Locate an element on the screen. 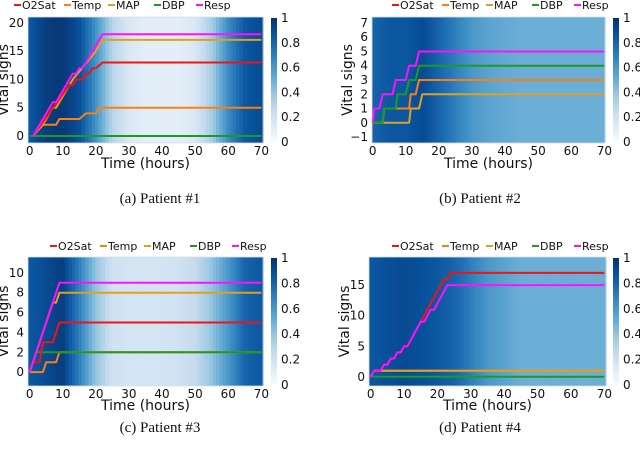 Image resolution: width=640 pixels, height=455 pixels. y-tick-label: 15 is located at coordinates (357, 285).